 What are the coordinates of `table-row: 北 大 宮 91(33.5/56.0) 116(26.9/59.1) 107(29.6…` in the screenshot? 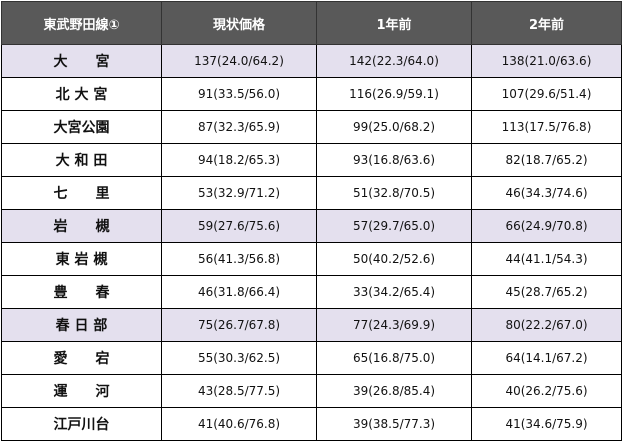 It's located at (311, 94).